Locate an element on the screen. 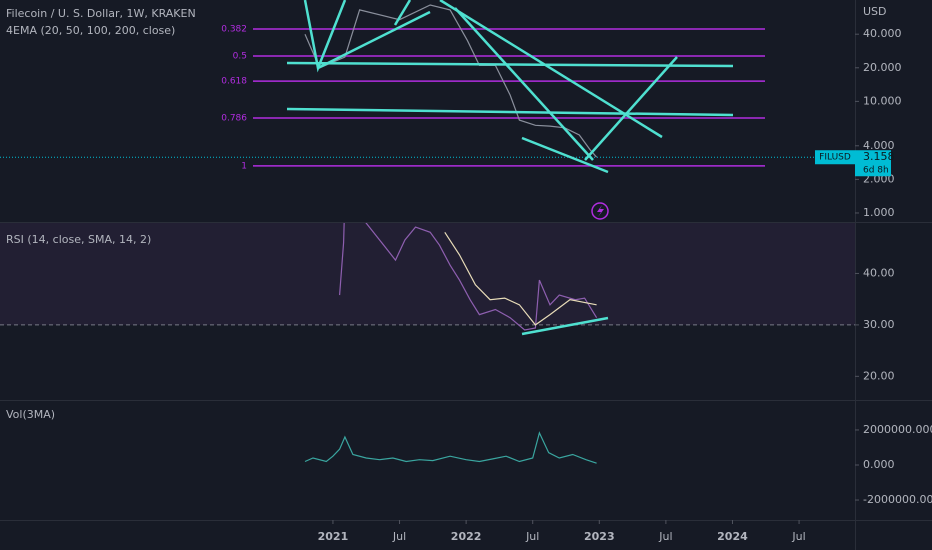  price-name-box is located at coordinates (835, 157).